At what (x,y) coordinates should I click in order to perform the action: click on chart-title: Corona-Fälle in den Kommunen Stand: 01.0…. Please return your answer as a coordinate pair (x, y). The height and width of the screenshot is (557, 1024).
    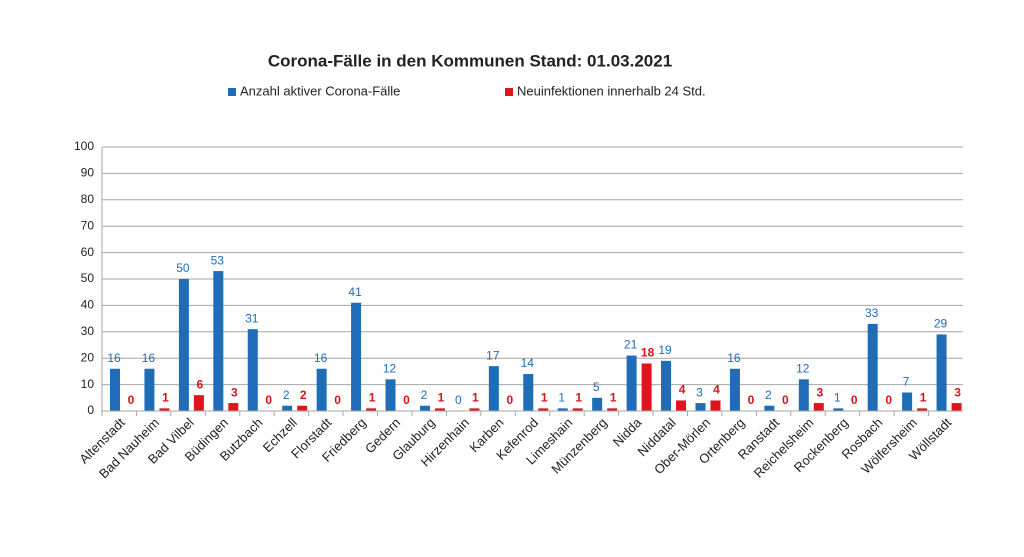
    Looking at the image, I should click on (470, 60).